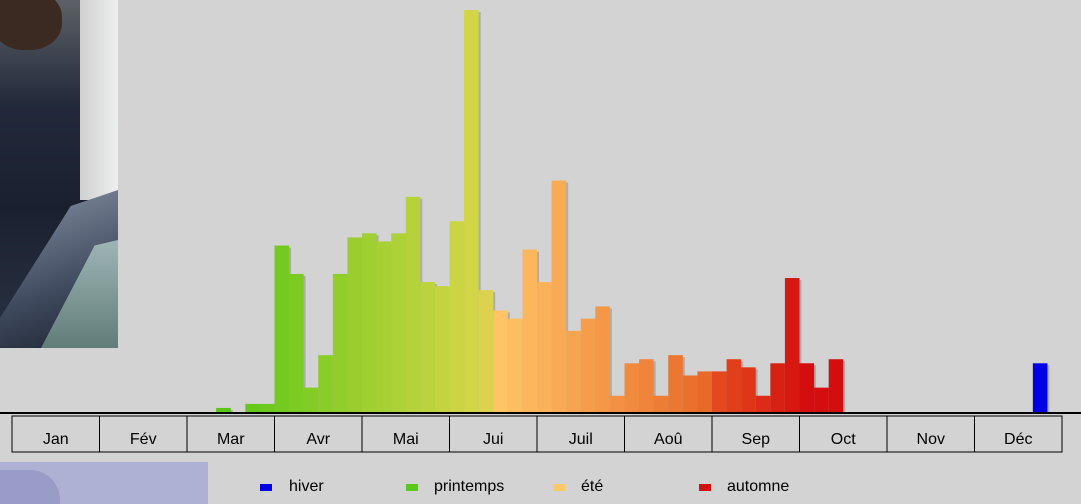 The image size is (1081, 504). I want to click on legend-label-ete: été, so click(592, 486).